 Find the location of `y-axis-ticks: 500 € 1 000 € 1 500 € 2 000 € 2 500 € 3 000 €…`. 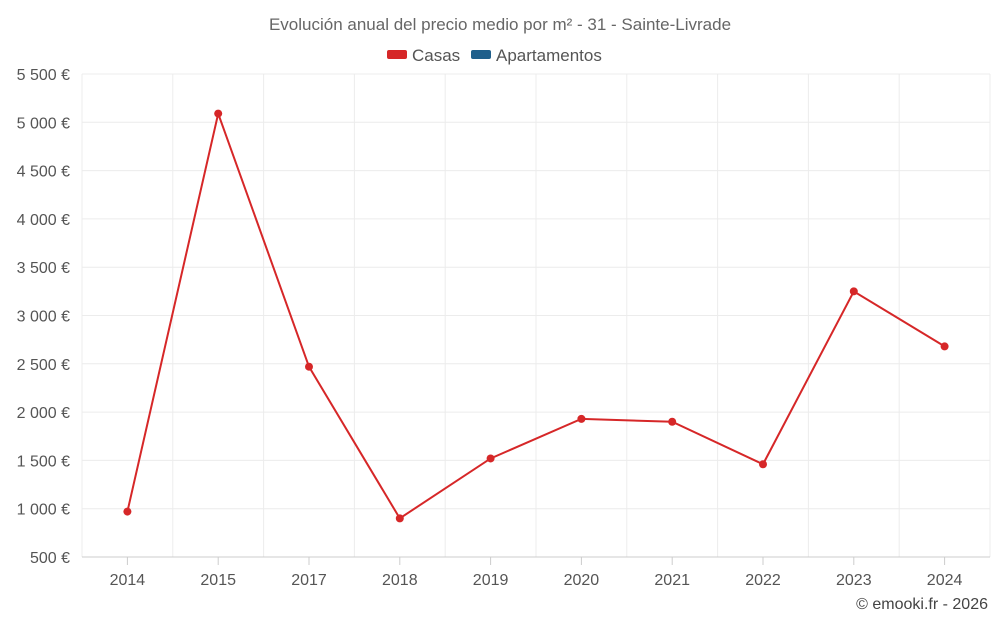

y-axis-ticks: 500 € 1 000 € 1 500 € 2 000 € 2 500 € 3 000 €… is located at coordinates (43, 317).